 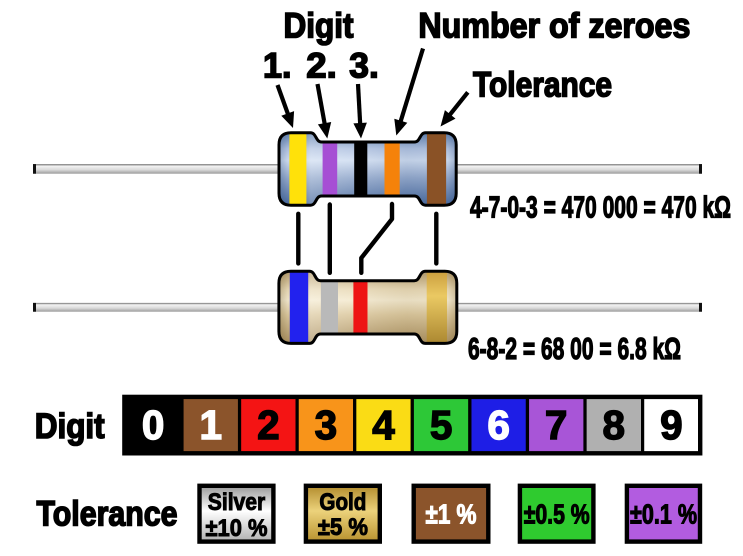 I want to click on svg-text: 0, so click(x=153, y=425).